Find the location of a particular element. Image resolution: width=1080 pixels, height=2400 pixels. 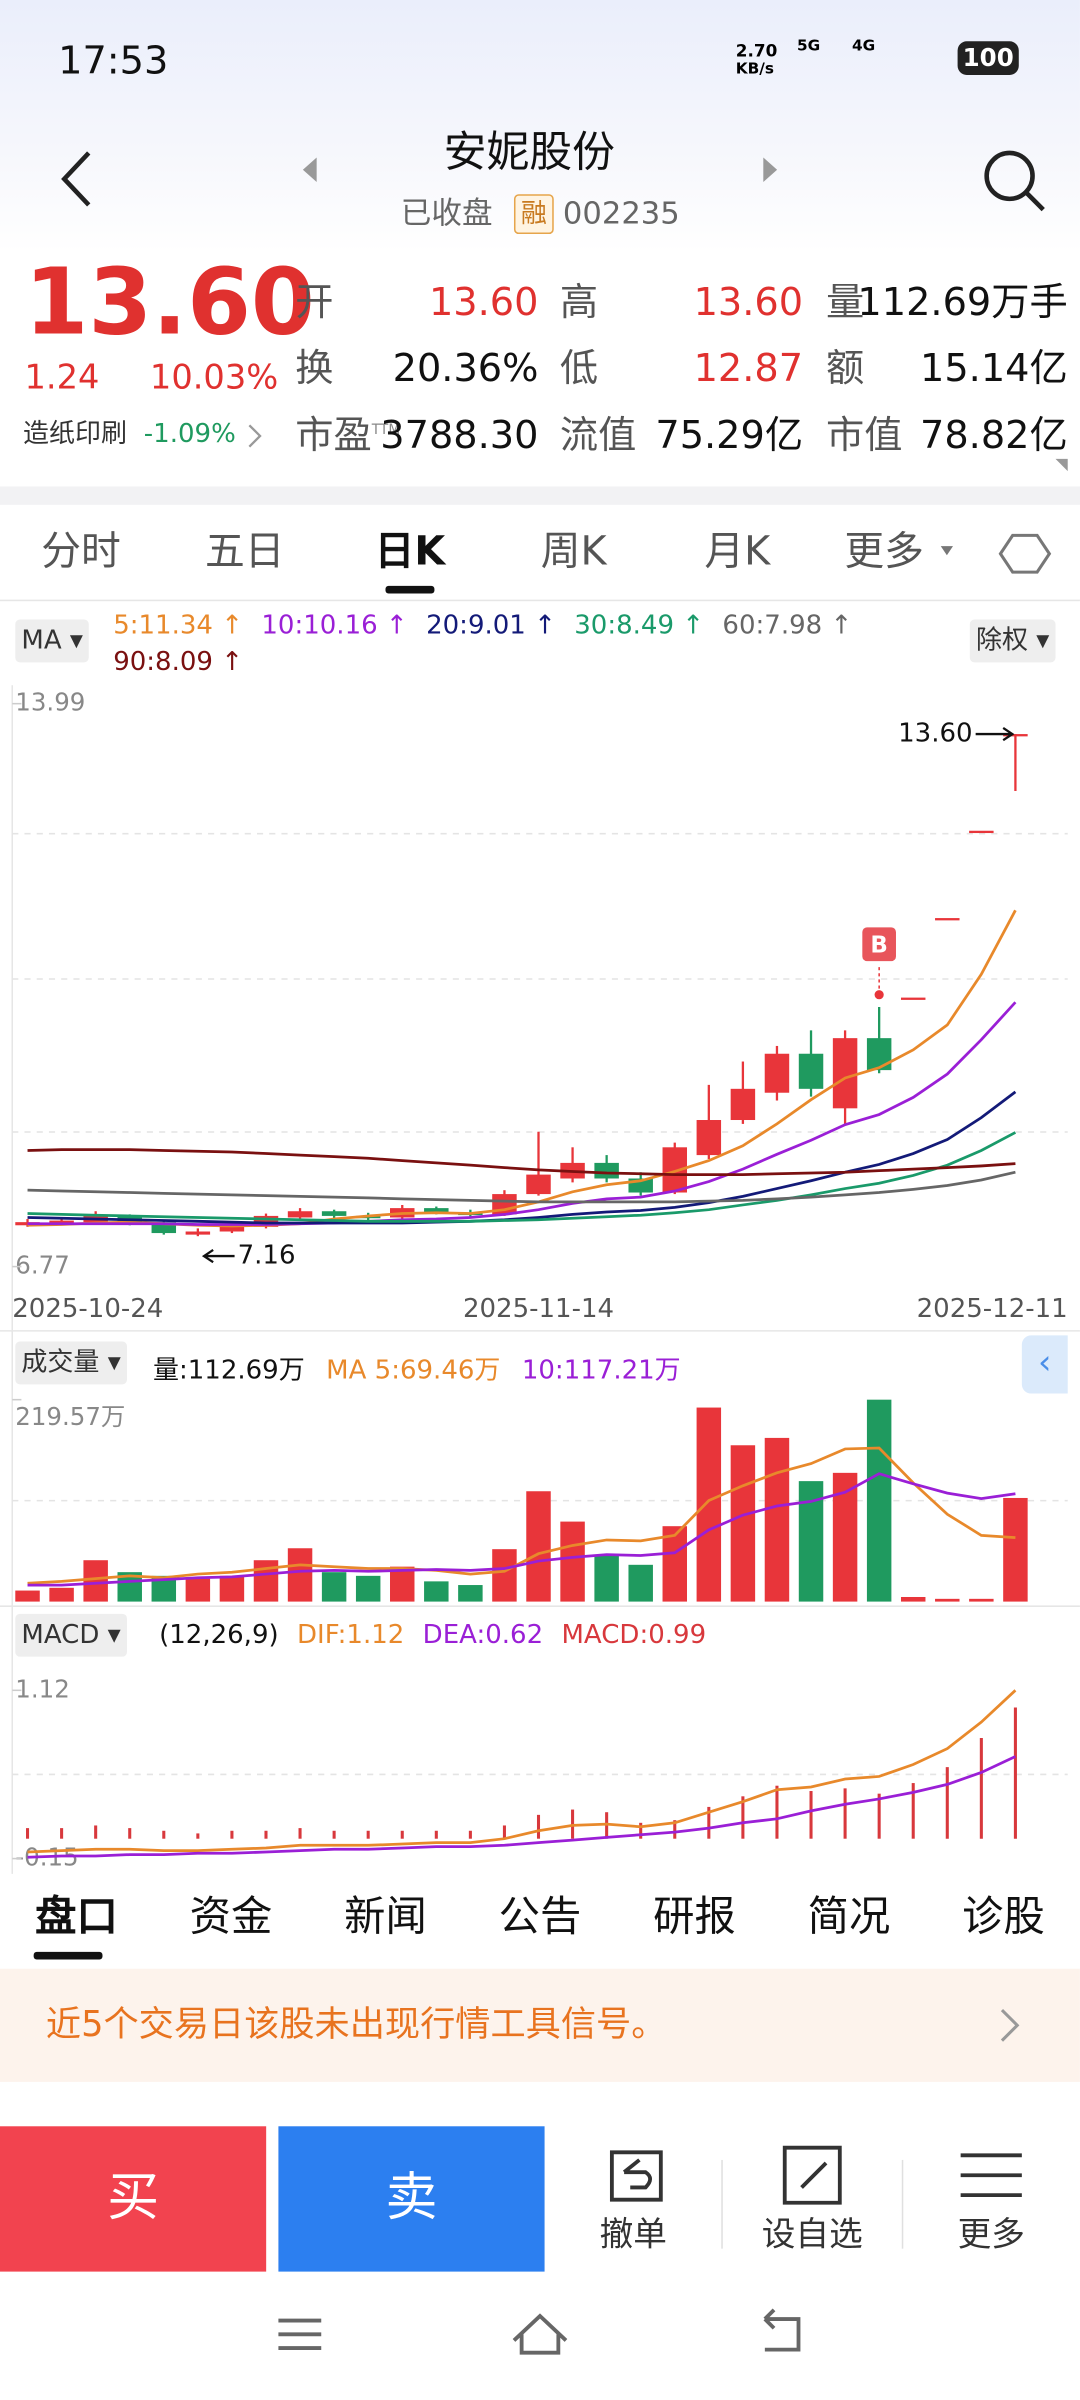

chart-tab: 更多 is located at coordinates (884, 552).